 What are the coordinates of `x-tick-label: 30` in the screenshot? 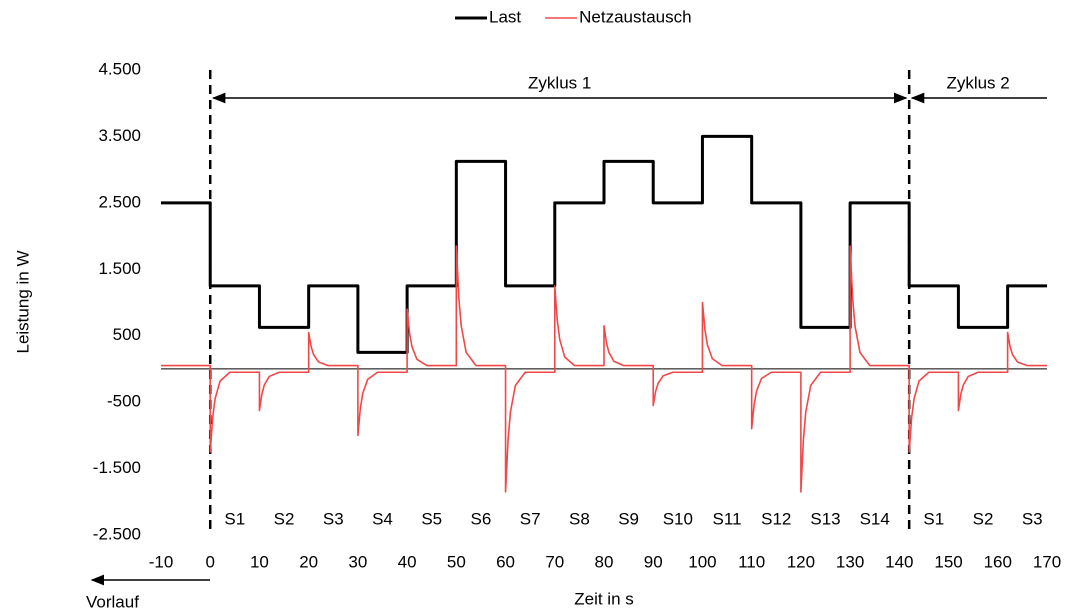 It's located at (357, 561).